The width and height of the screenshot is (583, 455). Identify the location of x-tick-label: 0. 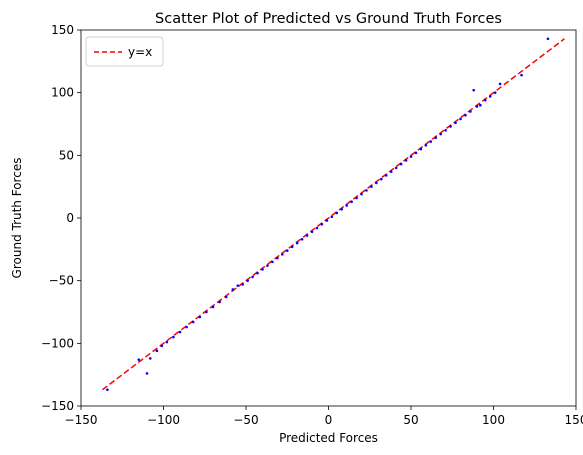
(329, 420).